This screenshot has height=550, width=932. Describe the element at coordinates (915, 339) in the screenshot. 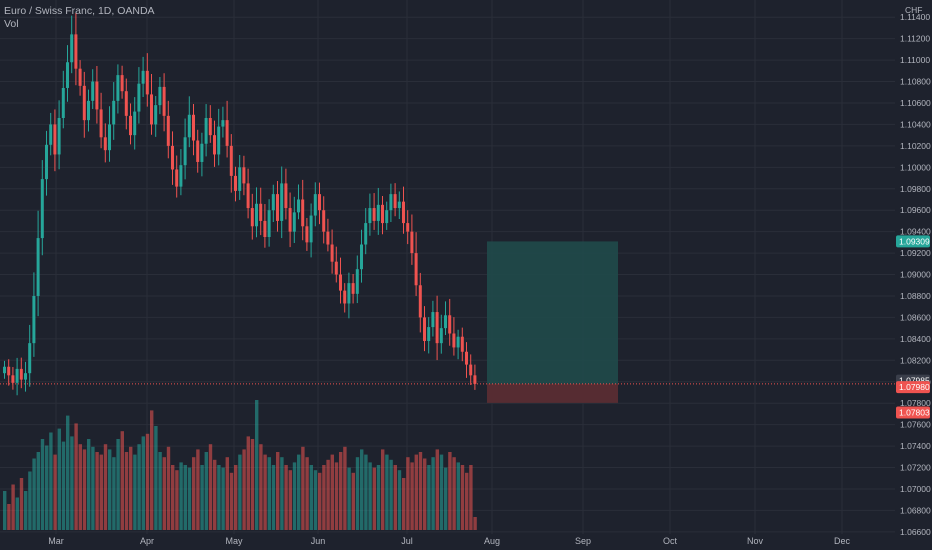

I see `price-tick: 1.08400` at that location.